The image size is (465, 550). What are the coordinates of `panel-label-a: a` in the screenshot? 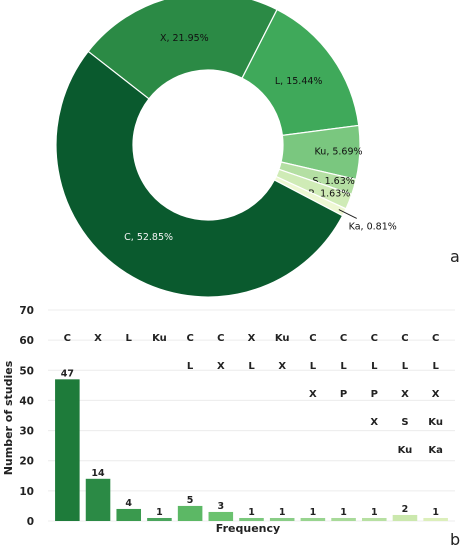 It's located at (455, 256).